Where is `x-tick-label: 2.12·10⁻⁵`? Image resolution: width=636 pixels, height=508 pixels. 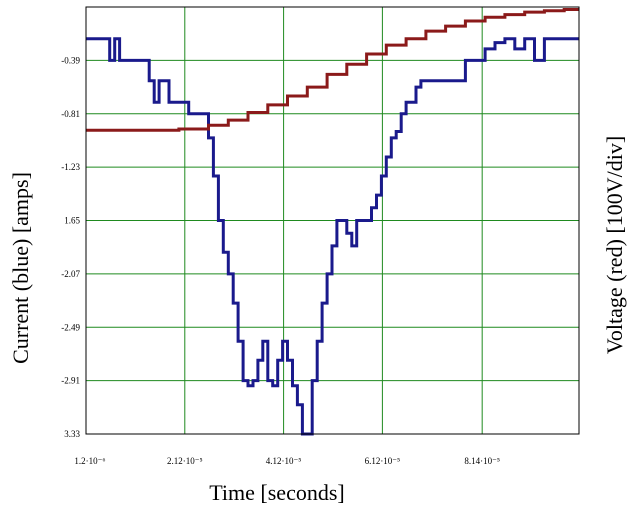
x-tick-label: 2.12·10⁻⁵ is located at coordinates (185, 461).